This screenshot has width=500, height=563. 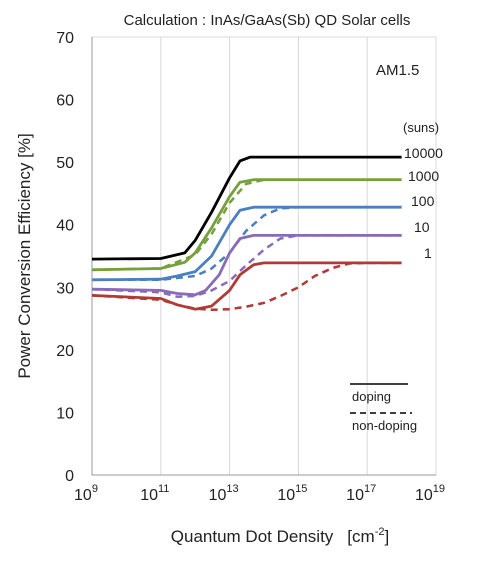 I want to click on x-axis-unit-close: ], so click(x=386, y=536).